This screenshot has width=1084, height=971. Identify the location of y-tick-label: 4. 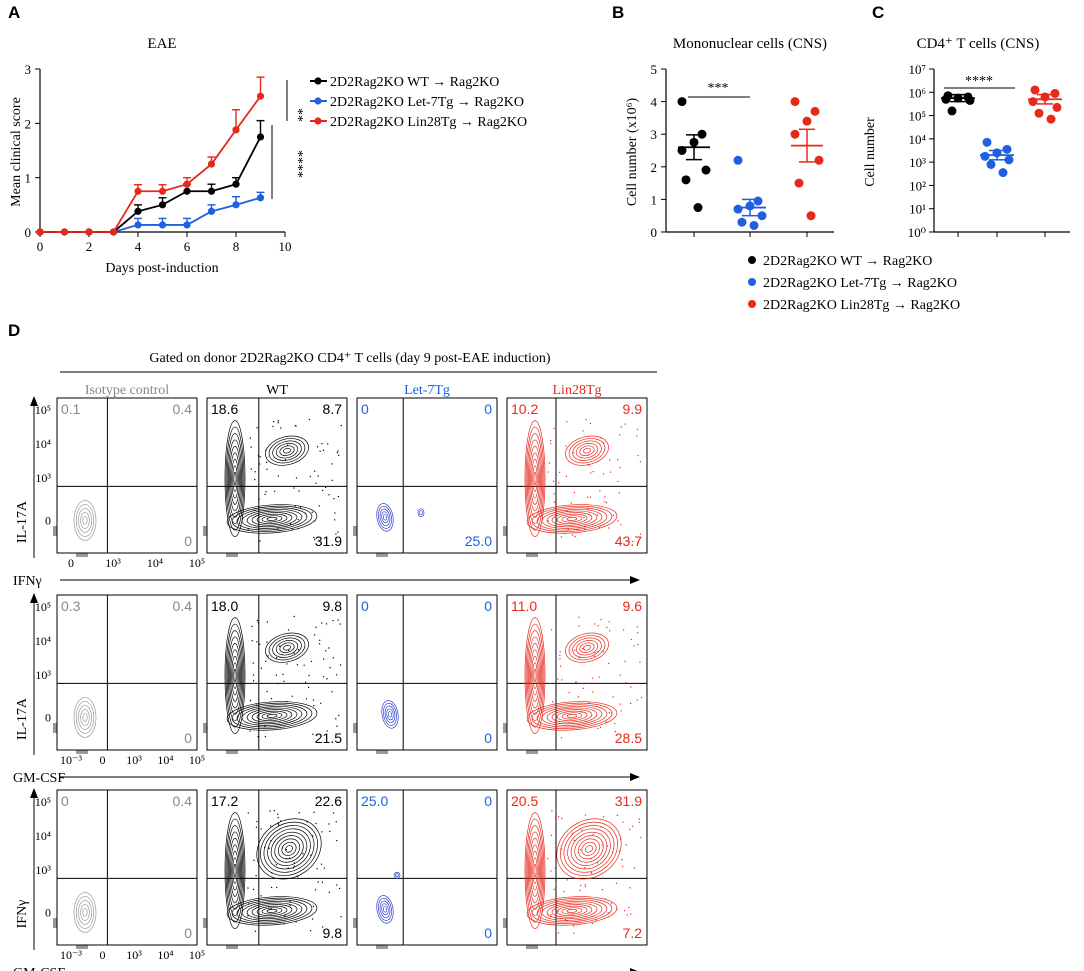
(654, 102).